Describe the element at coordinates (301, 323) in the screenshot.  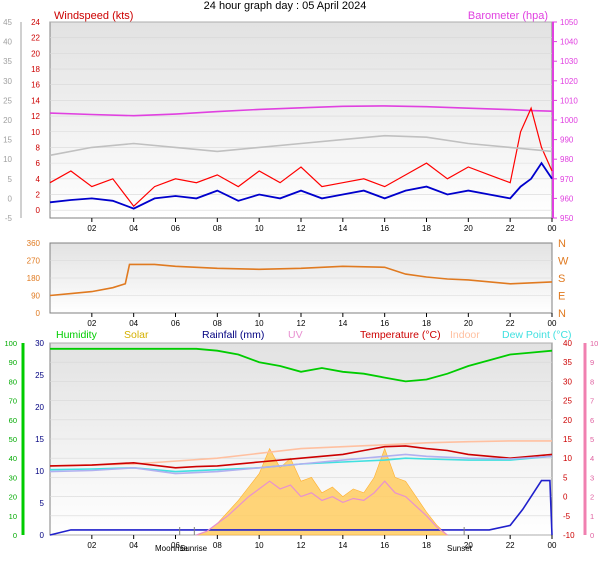
I see `panel2-x-tick-label: 12` at that location.